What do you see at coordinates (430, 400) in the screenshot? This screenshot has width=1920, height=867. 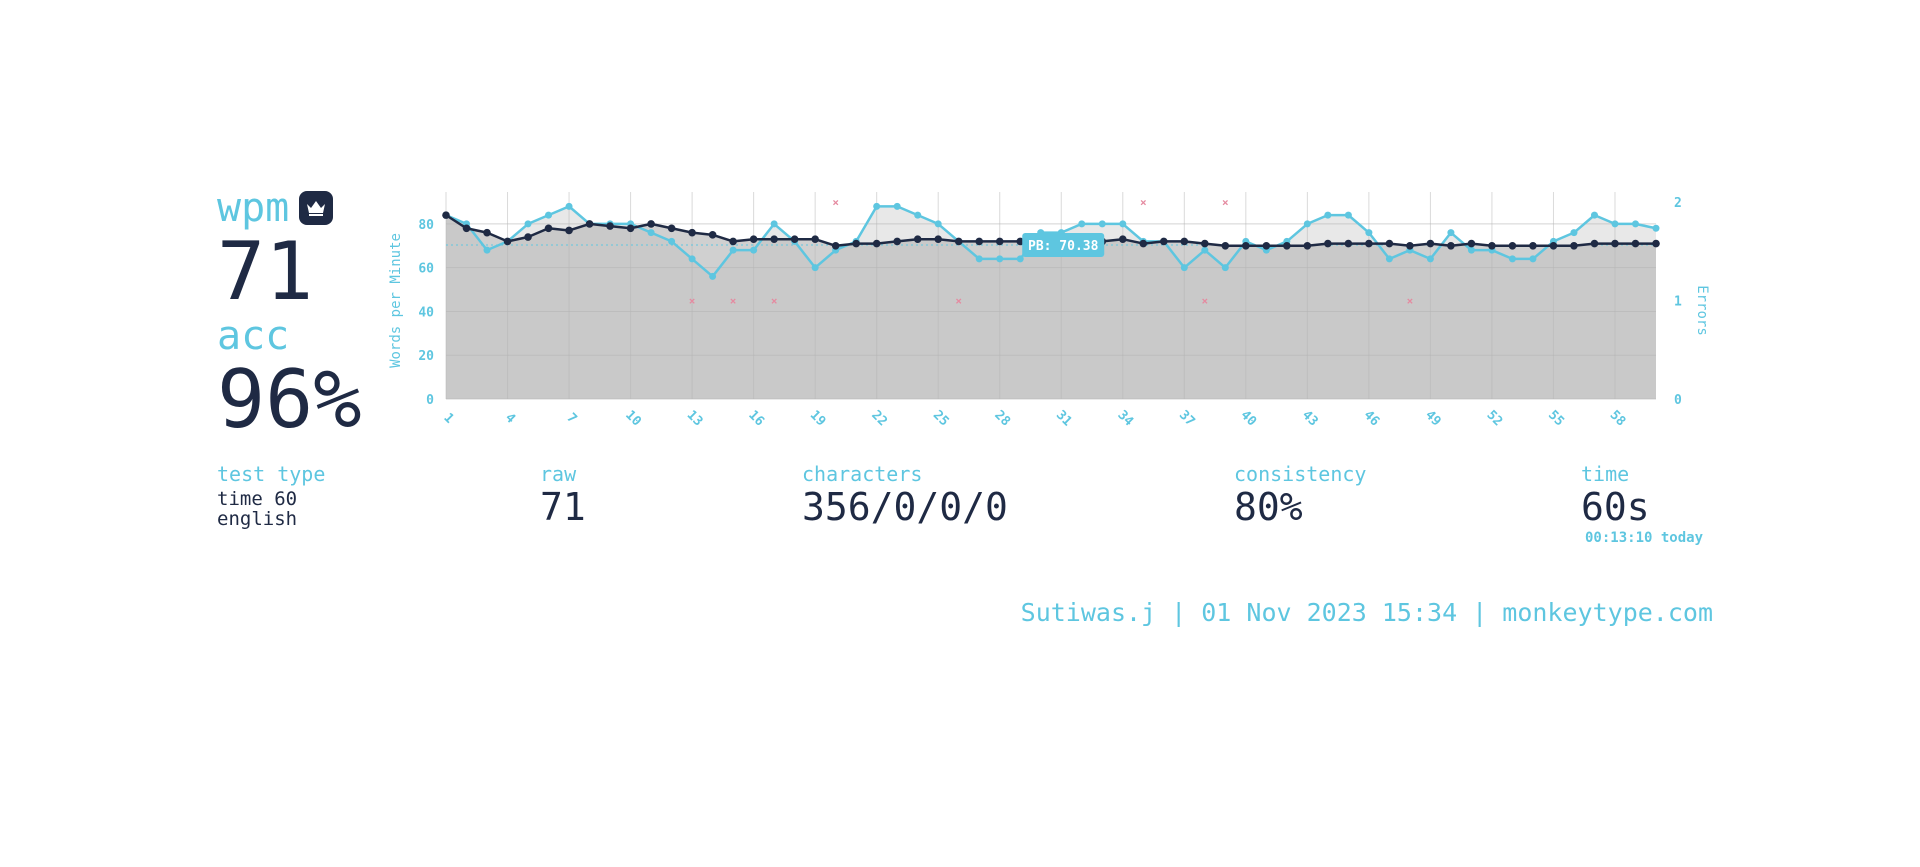 I see `y-tick-label: 0` at bounding box center [430, 400].